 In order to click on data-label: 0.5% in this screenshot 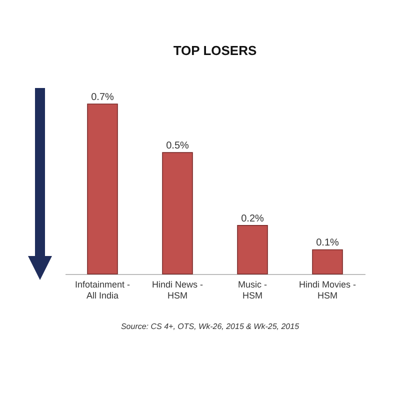, I will do `click(178, 146)`.